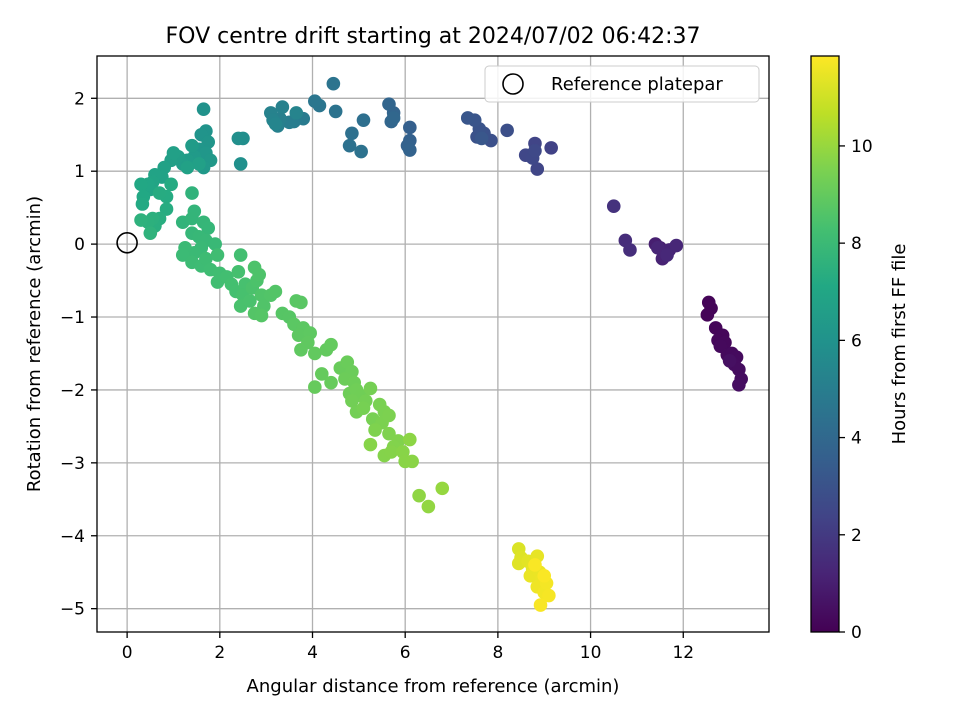 The height and width of the screenshot is (720, 960). I want to click on y-tick-label: −5, so click(72, 610).